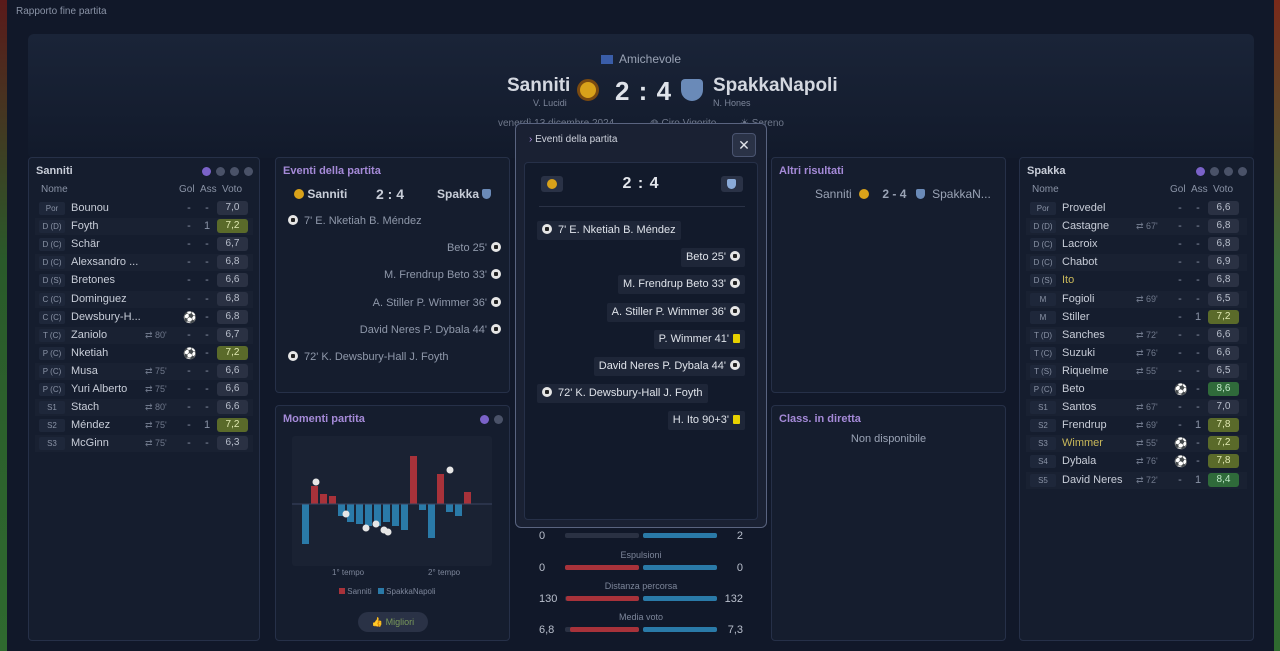 The height and width of the screenshot is (651, 1280). Describe the element at coordinates (1181, 462) in the screenshot. I see `player-goals: ⚽` at that location.